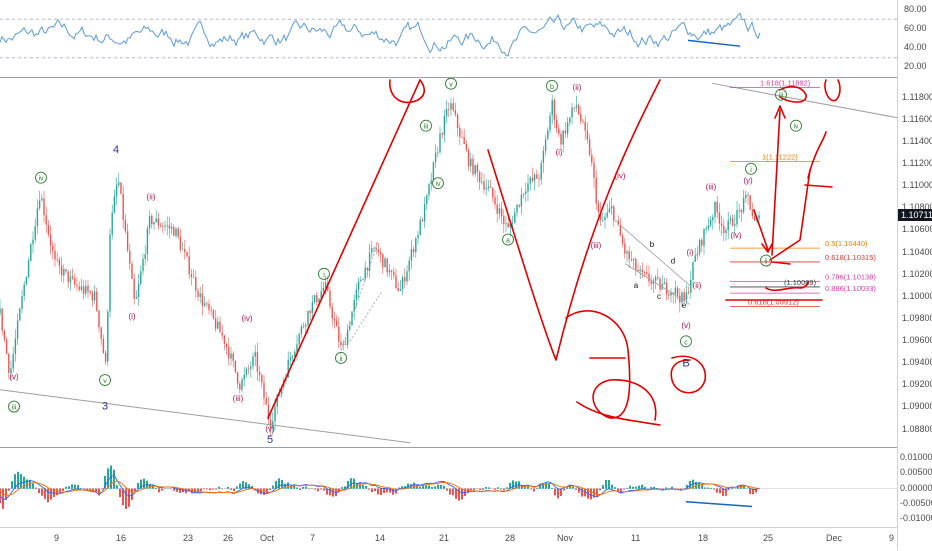 This screenshot has width=932, height=551. Describe the element at coordinates (850, 277) in the screenshot. I see `fib-level-label: 0.786(1.10138)` at that location.